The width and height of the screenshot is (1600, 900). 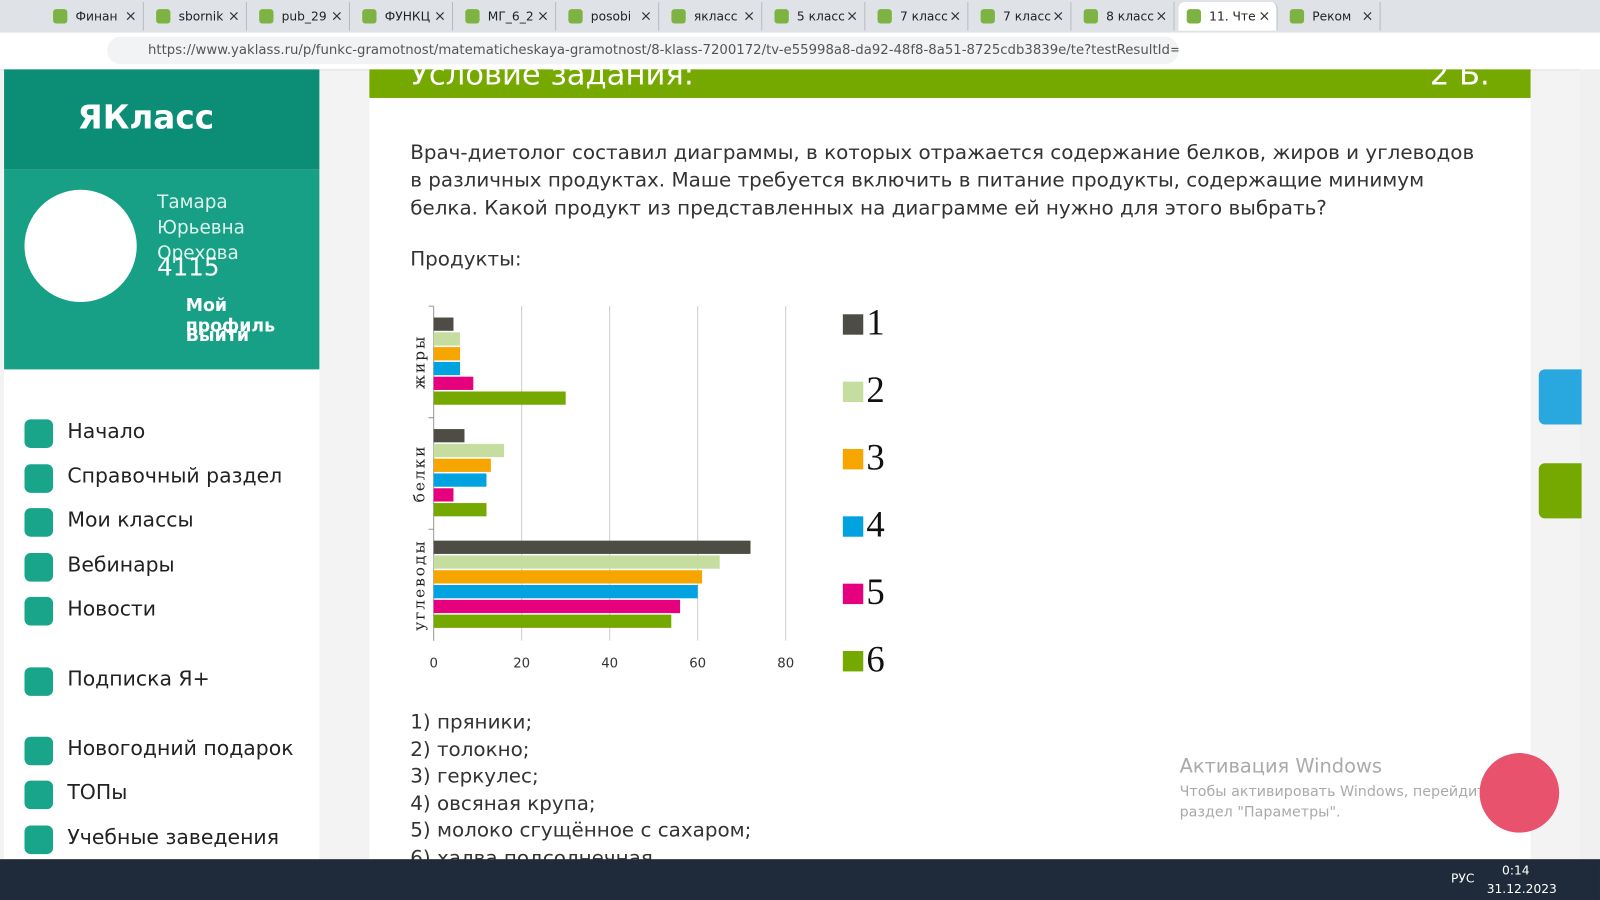 I want to click on tab: МГ_6_2 ×, so click(x=507, y=16).